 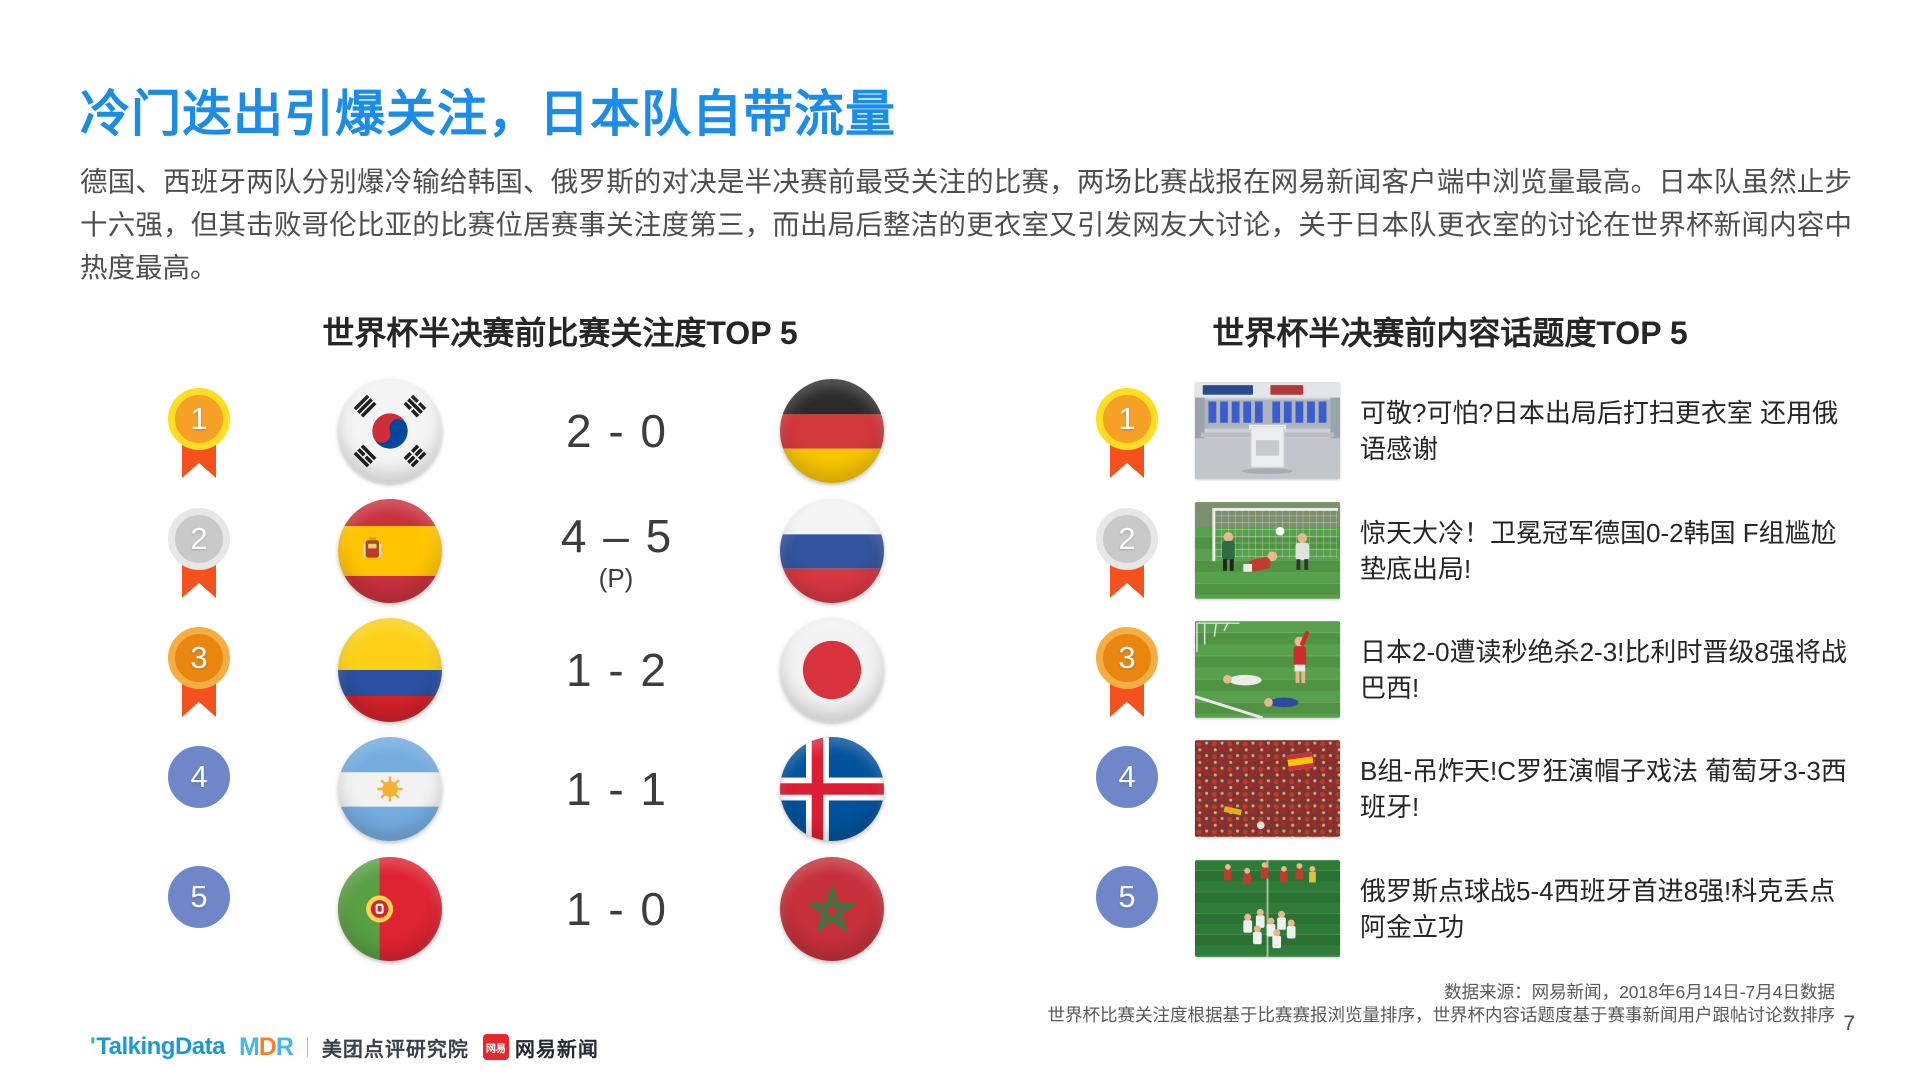 I want to click on footer-logos: TalkingData MDR 美团点评研究院 网易 网易新闻, so click(x=344, y=1047).